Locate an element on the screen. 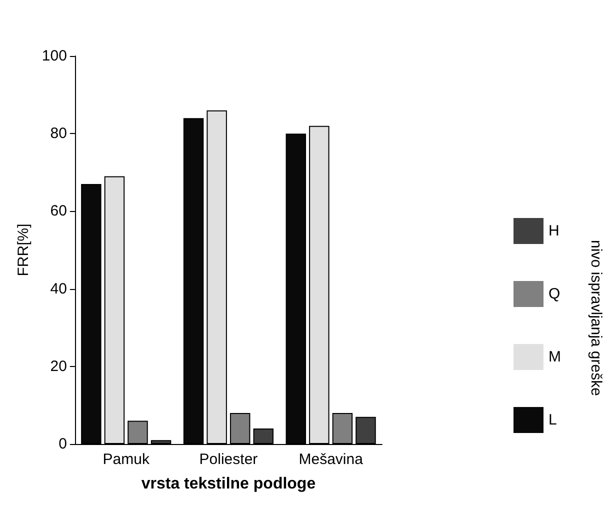 This screenshot has height=509, width=616. legend-label: M is located at coordinates (555, 357).